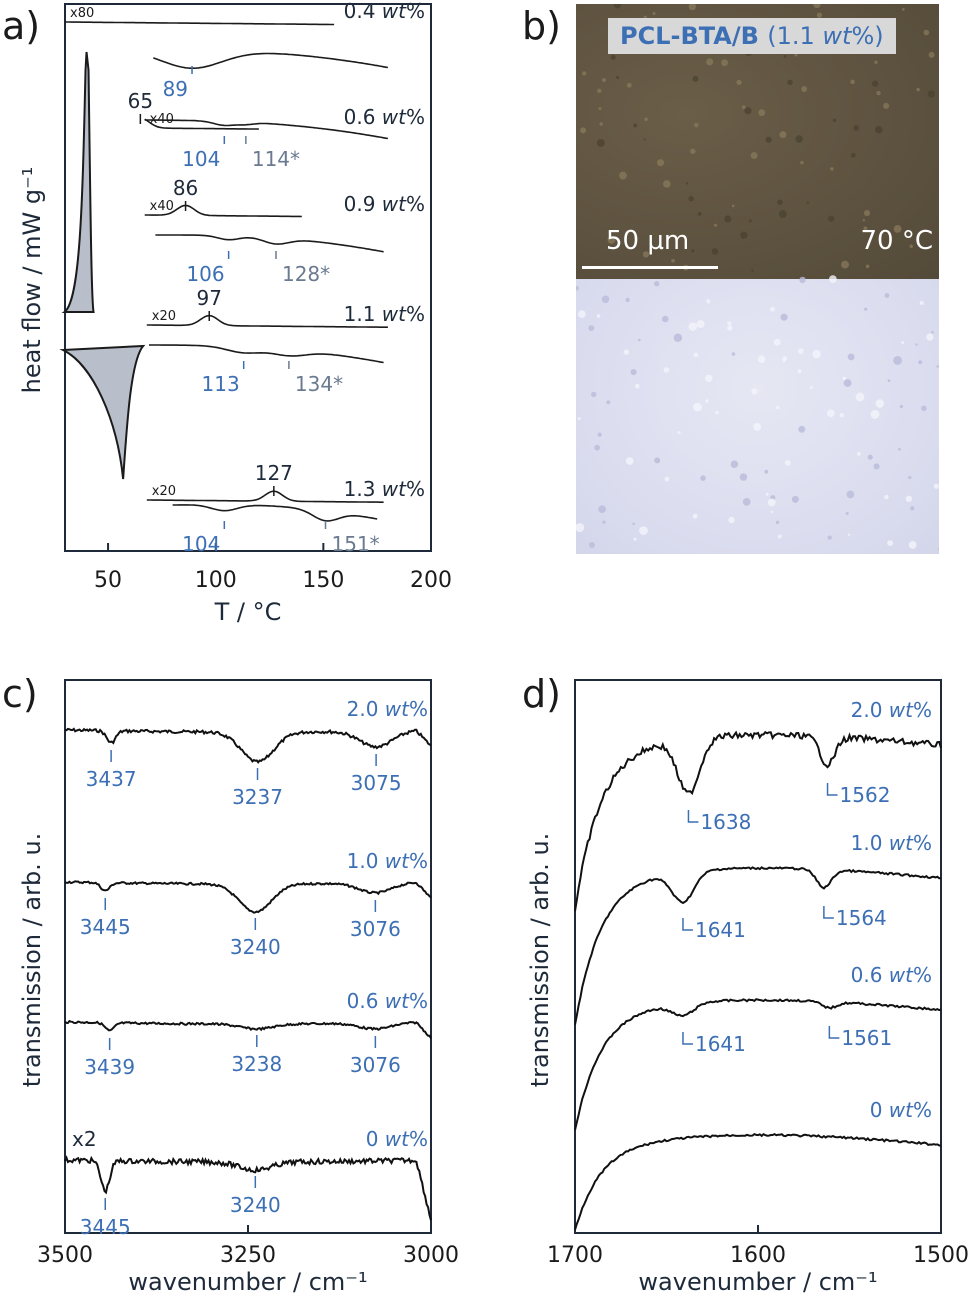 This screenshot has width=976, height=1304. What do you see at coordinates (941, 1255) in the screenshot?
I see `x-tick-label-d: 1500` at bounding box center [941, 1255].